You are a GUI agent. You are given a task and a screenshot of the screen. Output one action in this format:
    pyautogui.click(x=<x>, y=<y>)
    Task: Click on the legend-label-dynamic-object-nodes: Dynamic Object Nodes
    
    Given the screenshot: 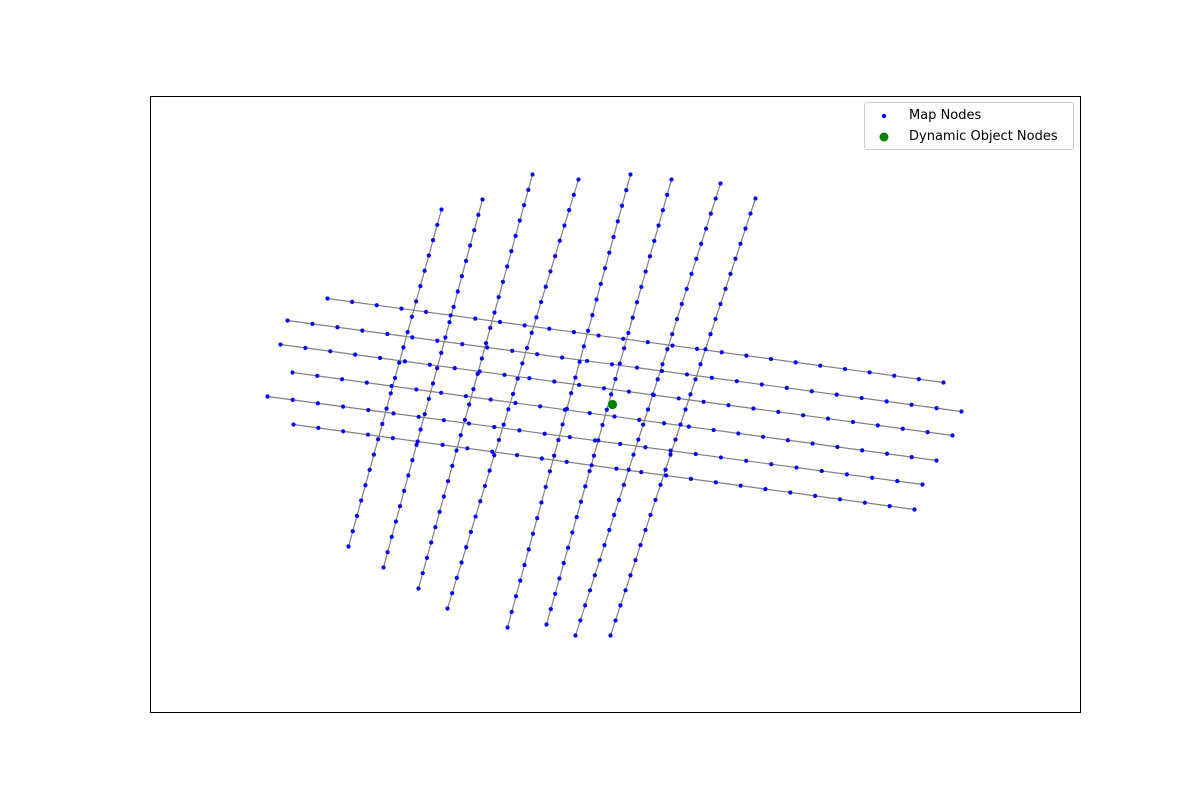 What is the action you would take?
    pyautogui.click(x=983, y=136)
    